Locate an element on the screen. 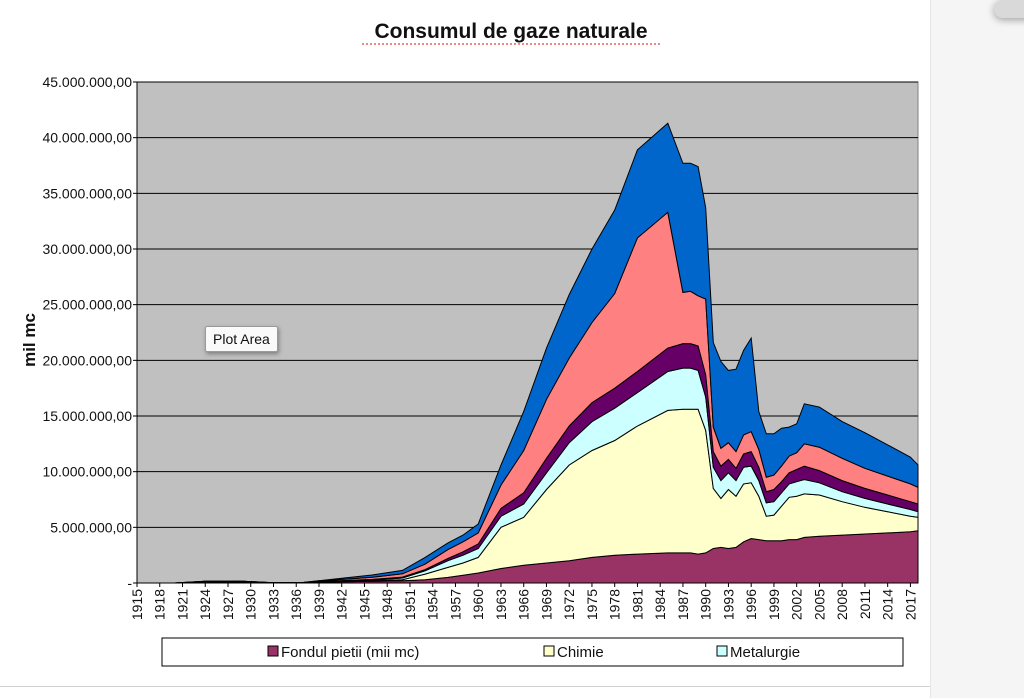 Image resolution: width=1024 pixels, height=698 pixels. x-tick-label-1957: 1957 is located at coordinates (455, 604).